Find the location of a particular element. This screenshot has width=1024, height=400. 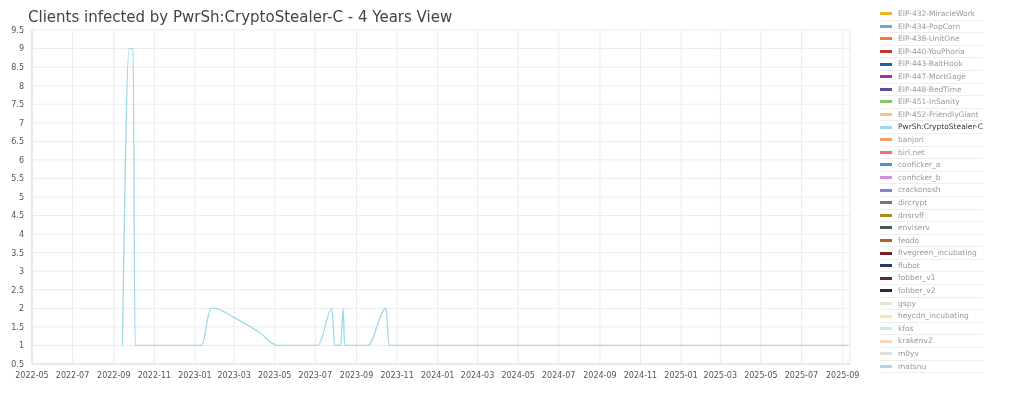

x-tick-label: 2025-09 is located at coordinates (842, 375).